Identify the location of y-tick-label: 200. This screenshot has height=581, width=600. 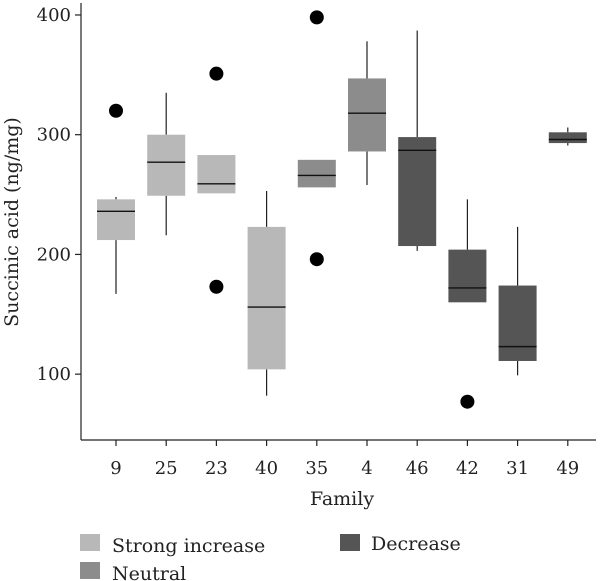
(54, 254).